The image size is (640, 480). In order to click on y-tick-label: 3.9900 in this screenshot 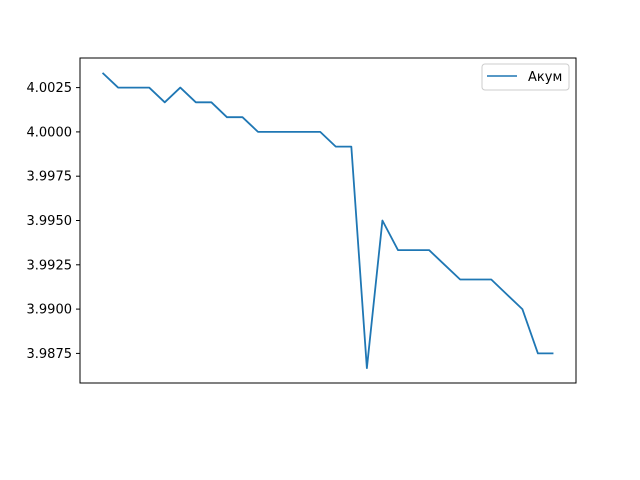, I will do `click(50, 310)`.